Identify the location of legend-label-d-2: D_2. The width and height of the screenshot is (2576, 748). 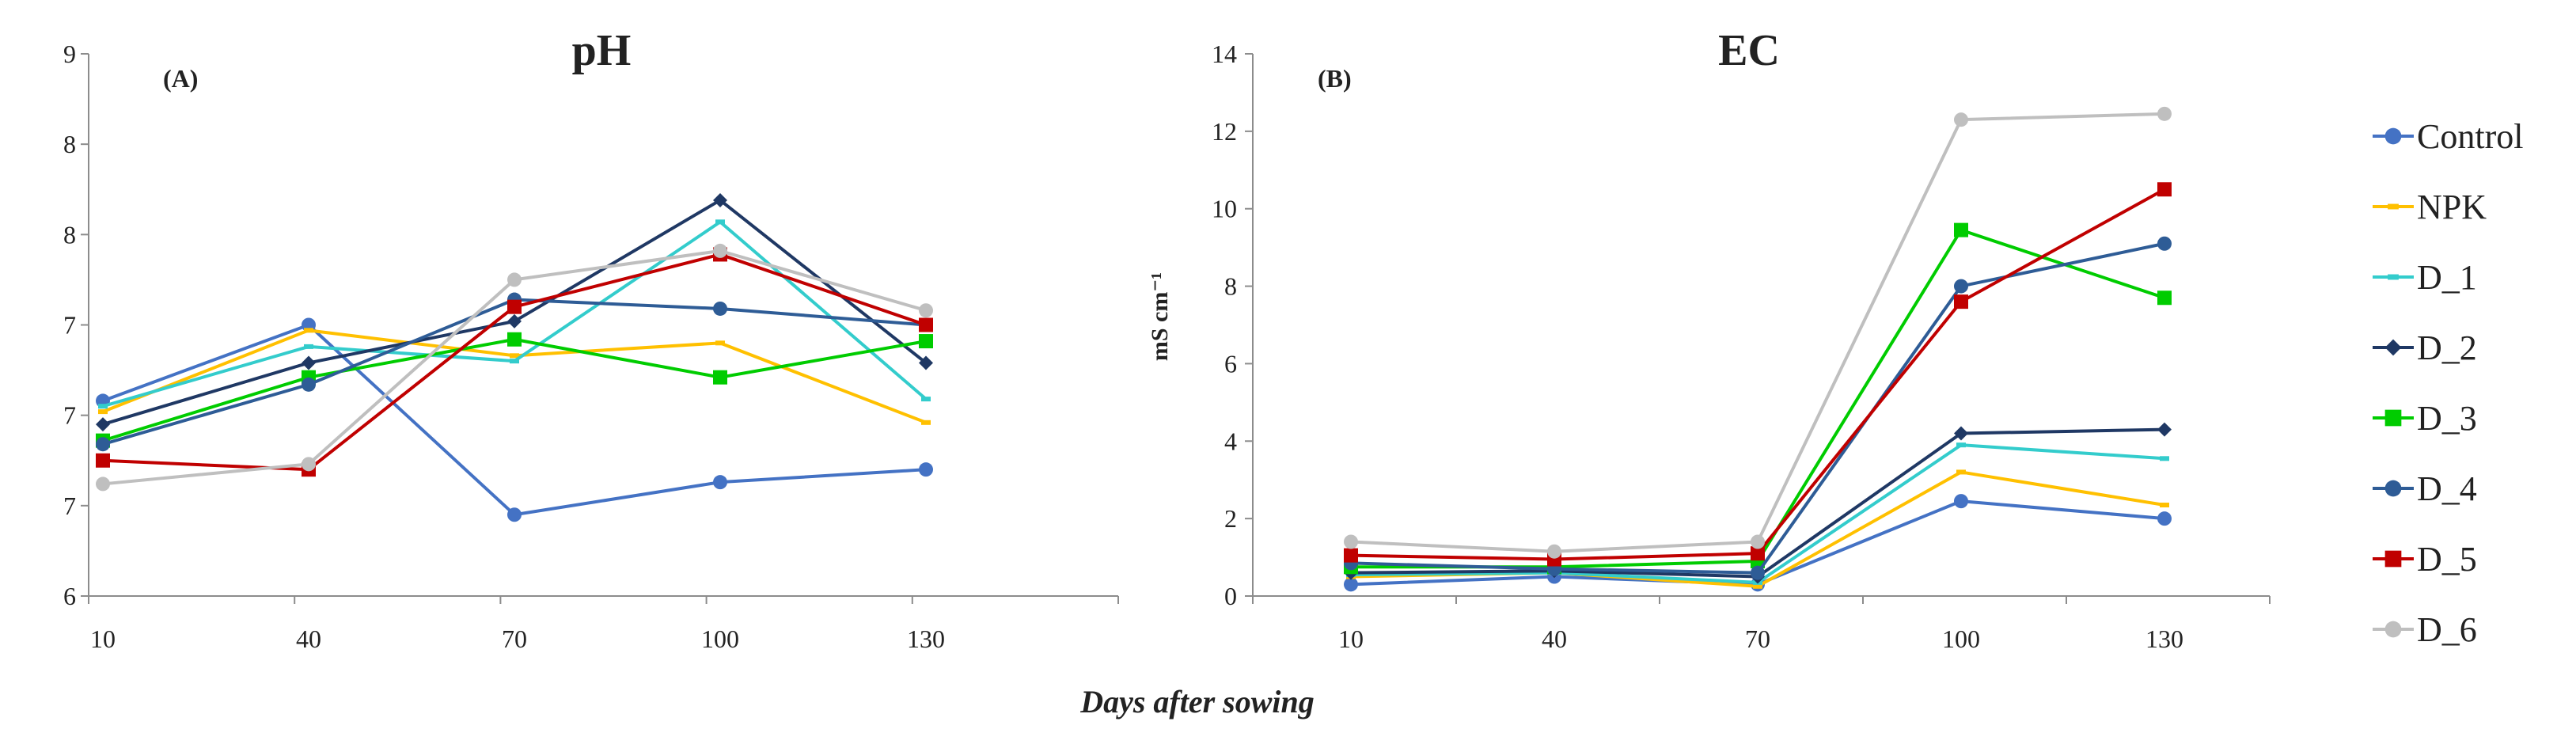
(2447, 348).